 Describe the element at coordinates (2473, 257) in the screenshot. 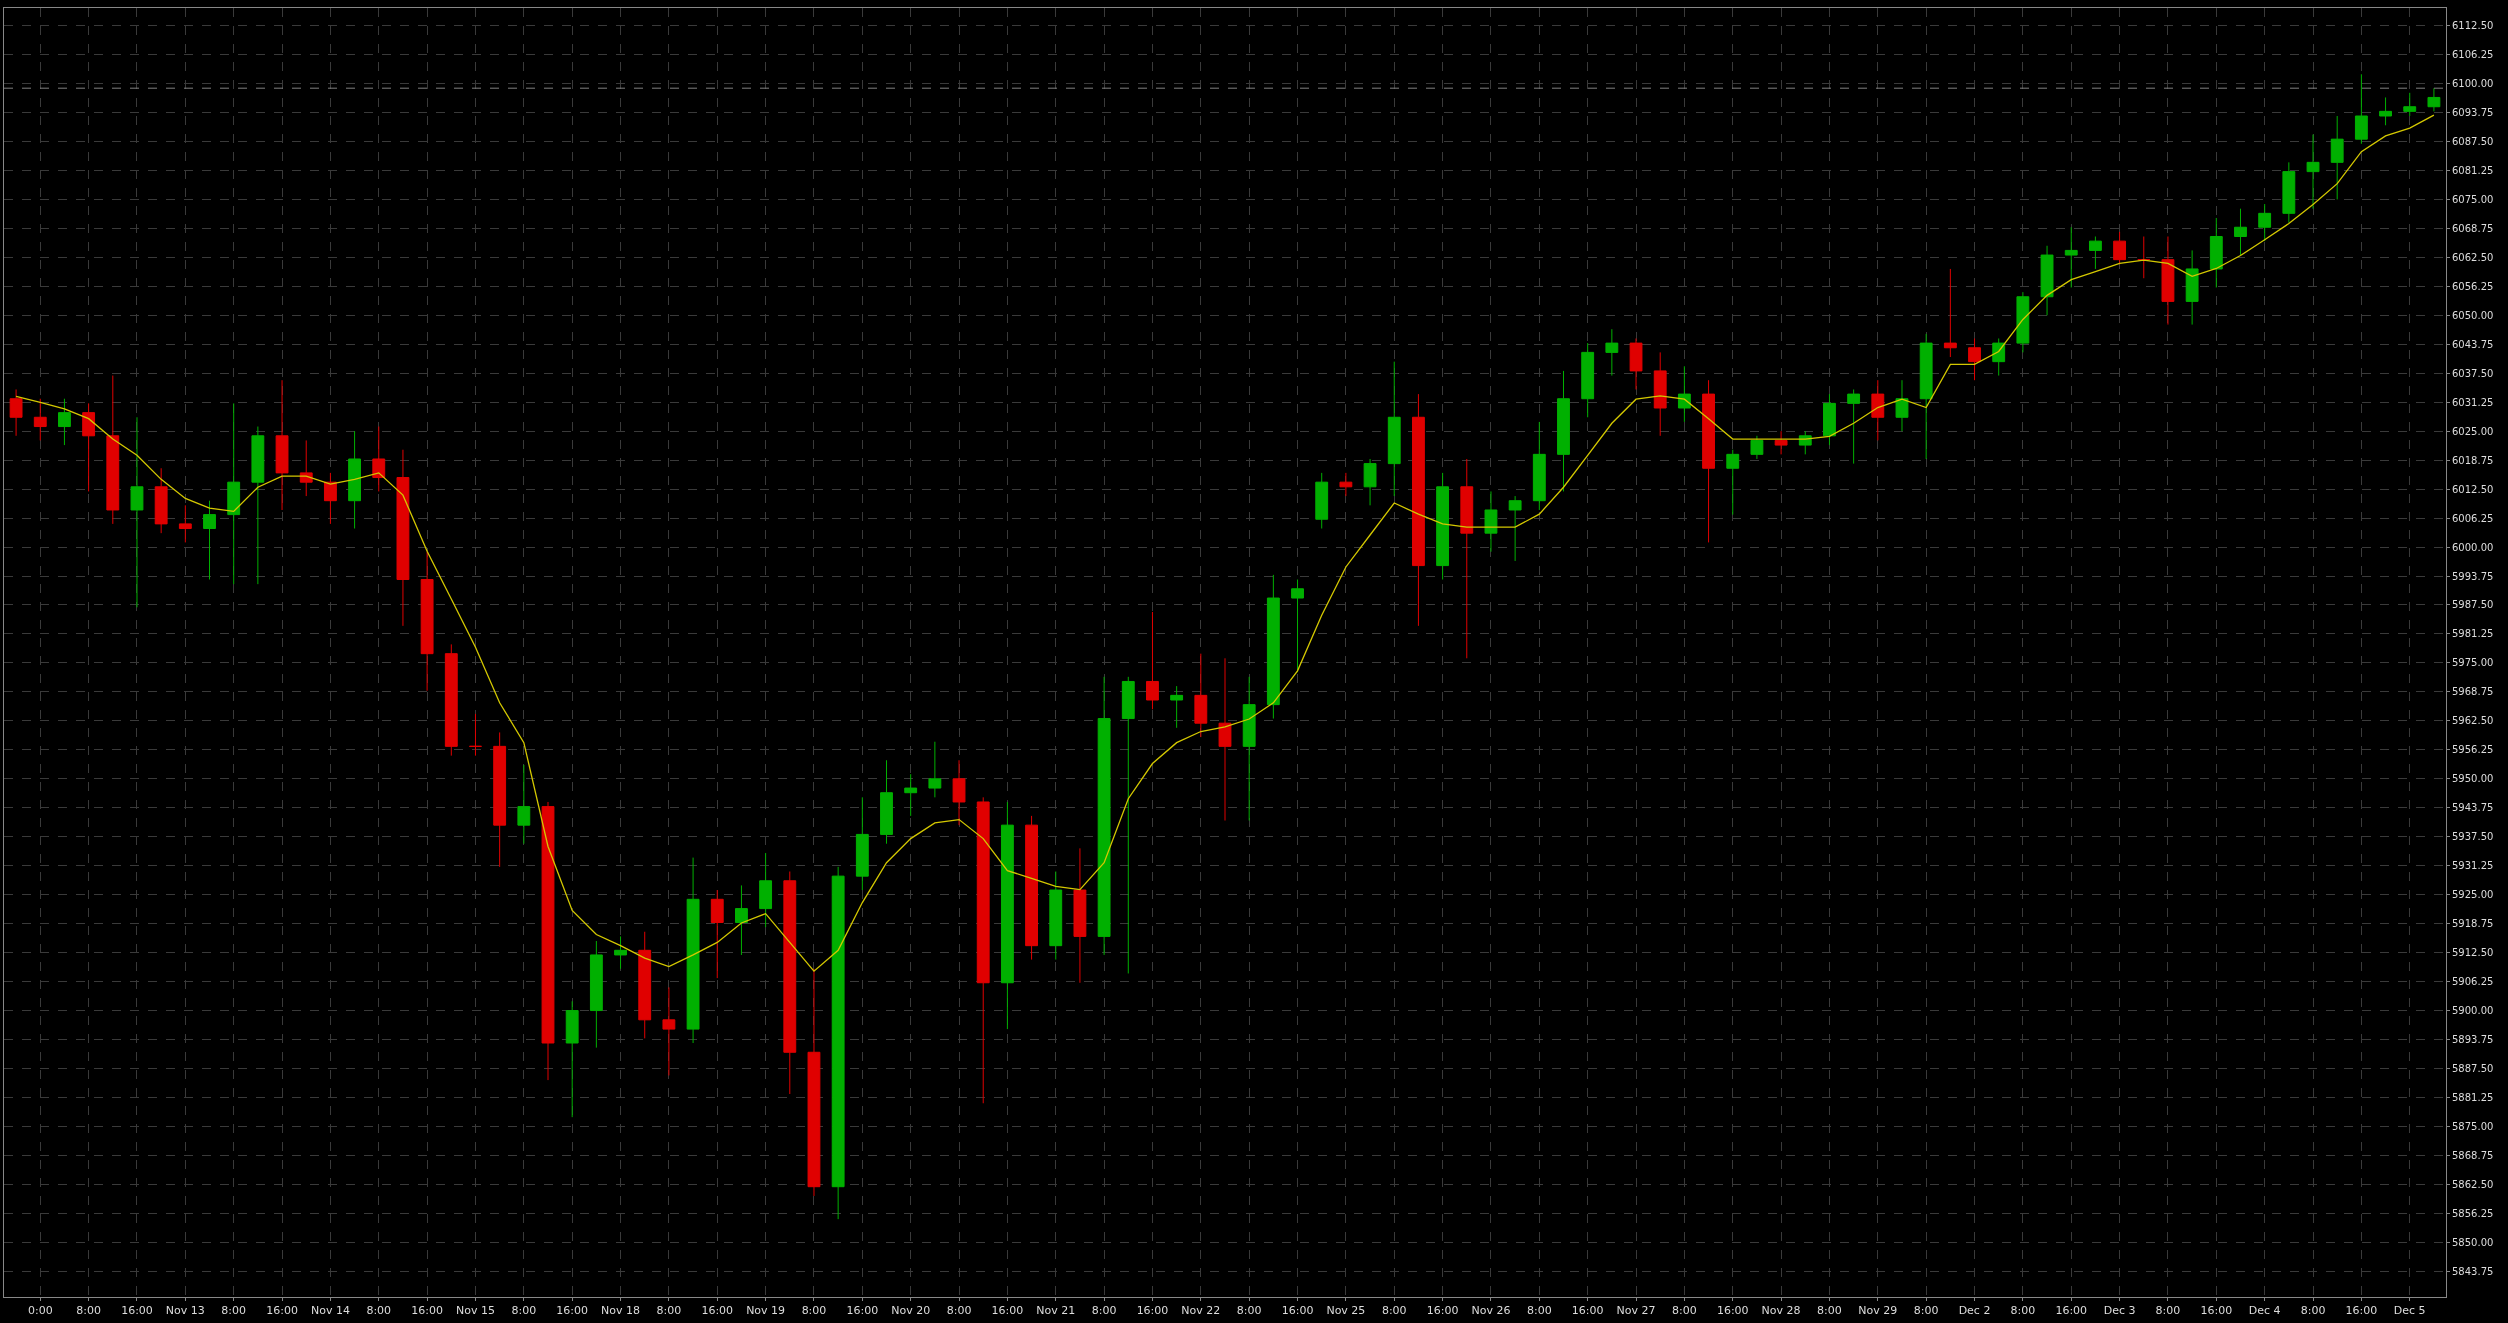

I see `y-tick-label: 6062.50` at that location.